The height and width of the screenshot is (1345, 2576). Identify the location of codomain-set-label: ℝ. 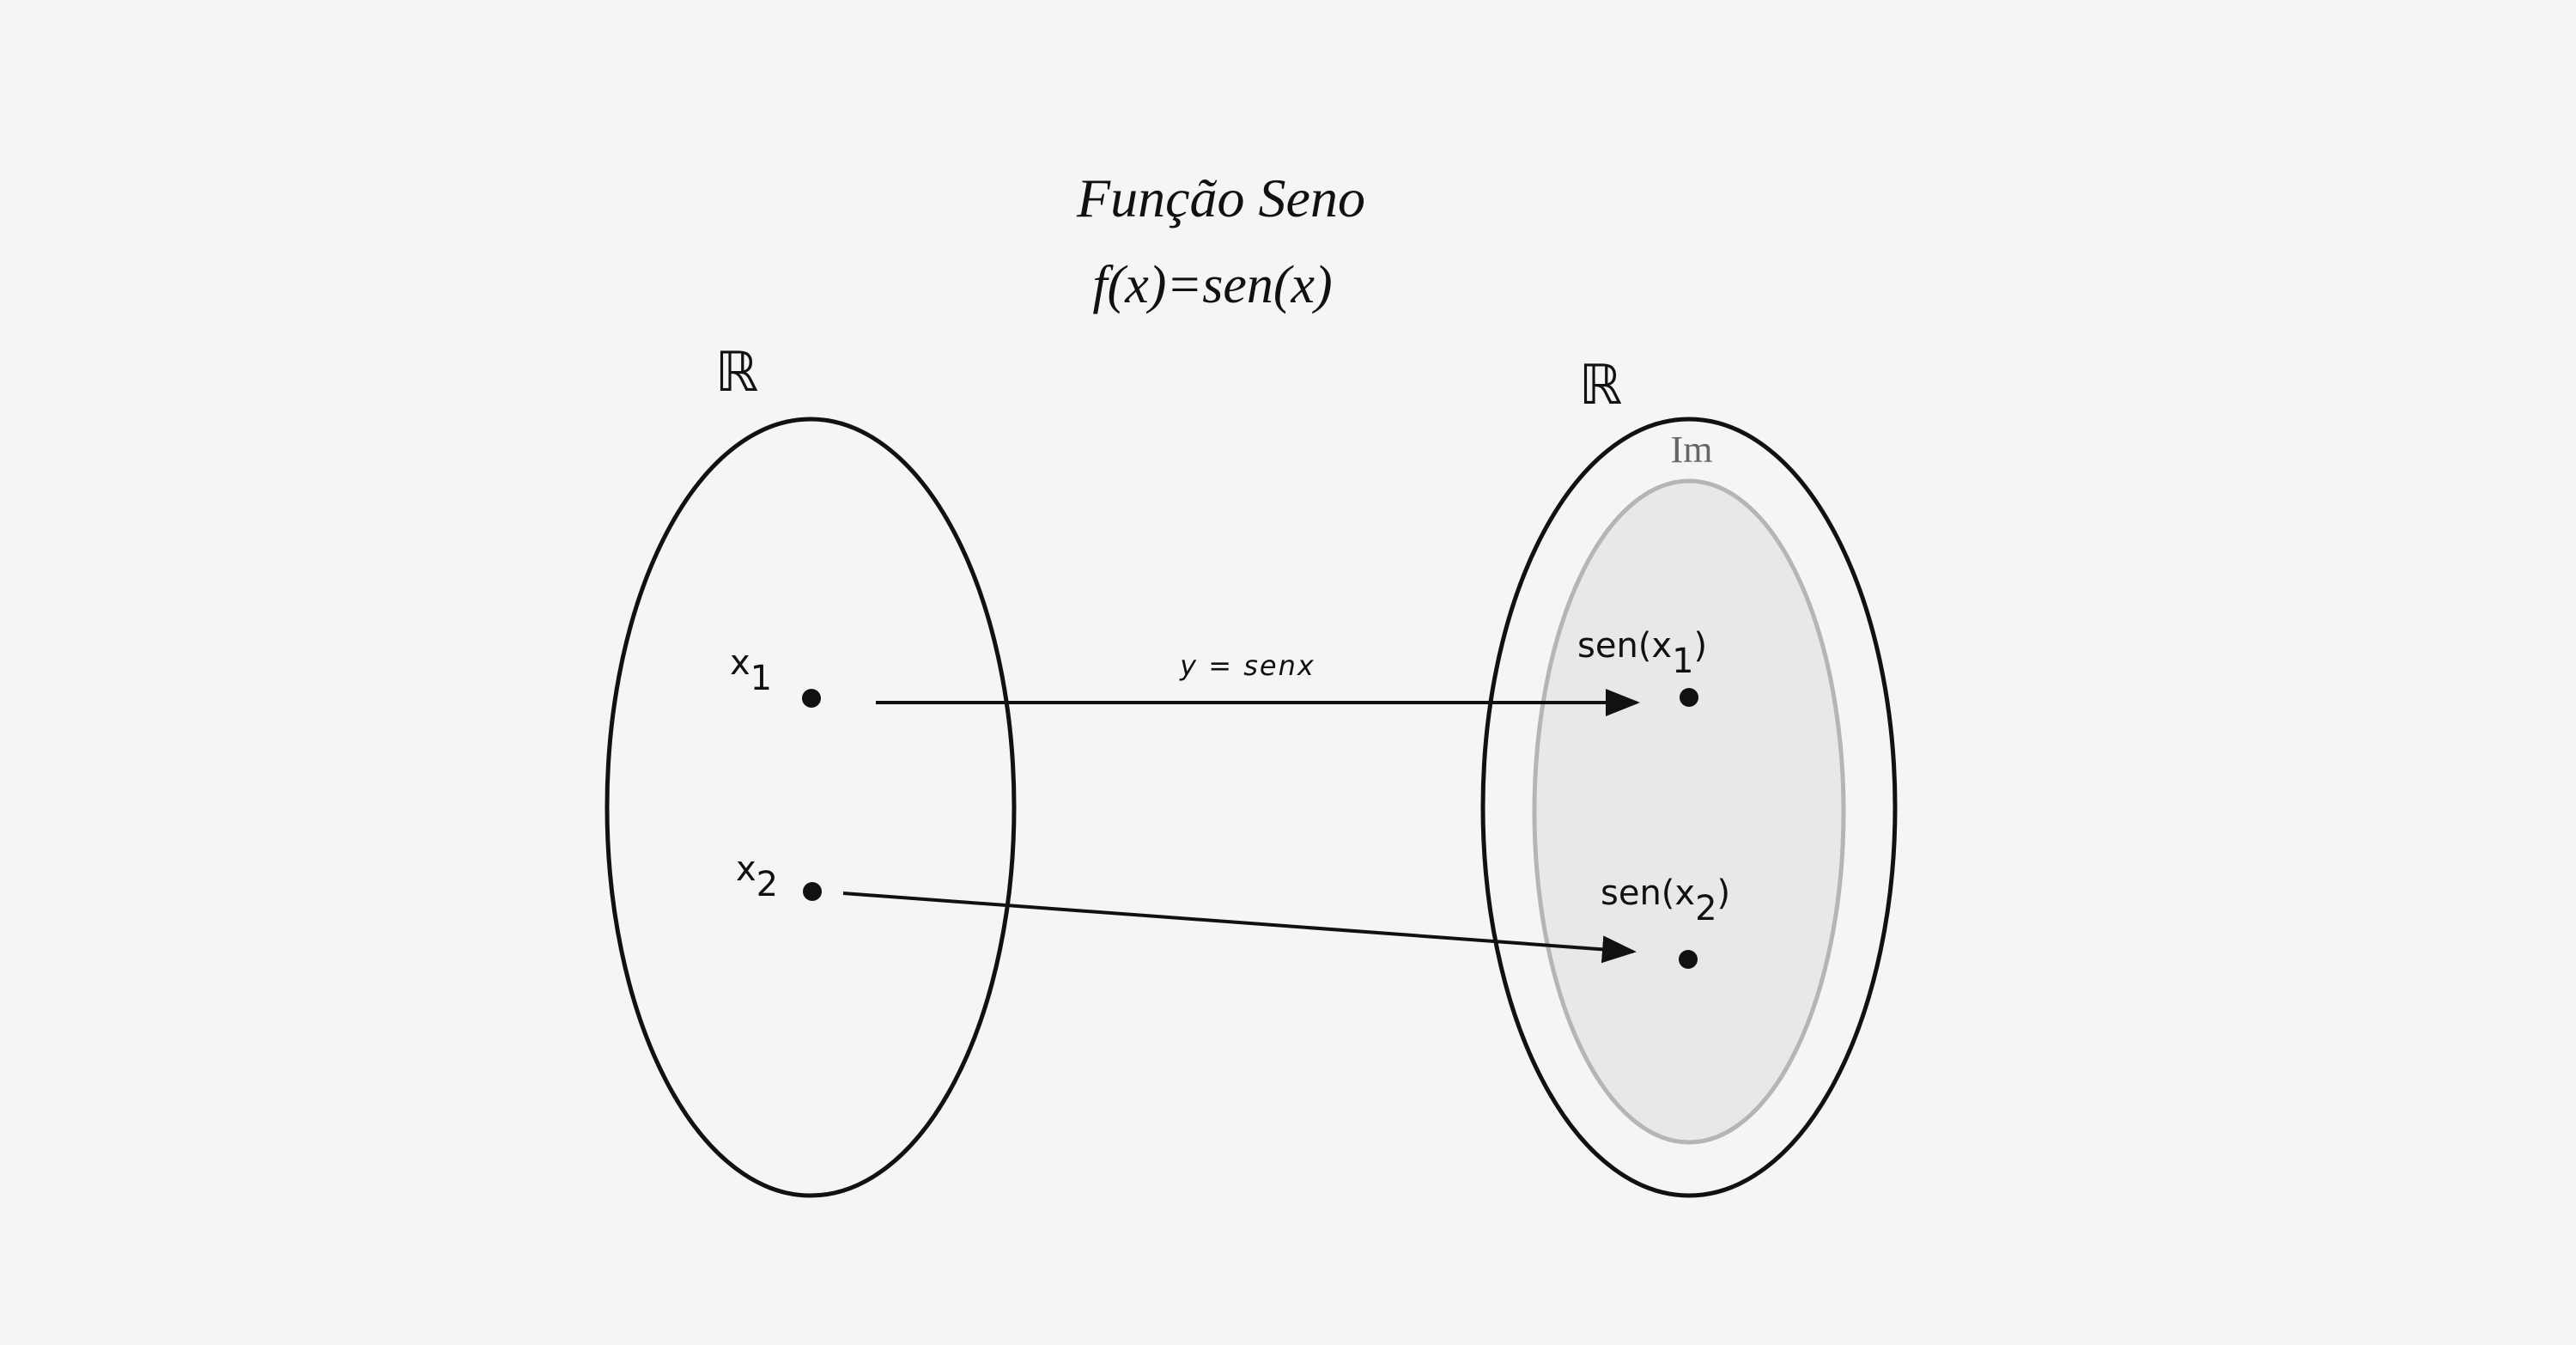
(1601, 385).